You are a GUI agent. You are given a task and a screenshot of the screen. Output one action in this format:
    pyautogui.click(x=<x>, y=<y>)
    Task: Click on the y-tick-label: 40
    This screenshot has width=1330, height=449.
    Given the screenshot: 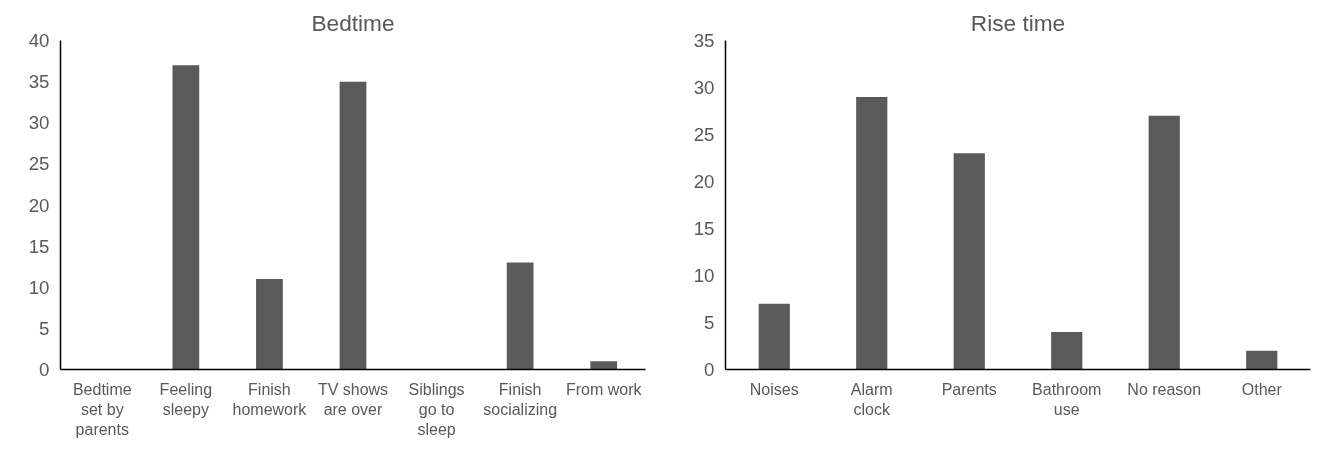 What is the action you would take?
    pyautogui.click(x=39, y=40)
    